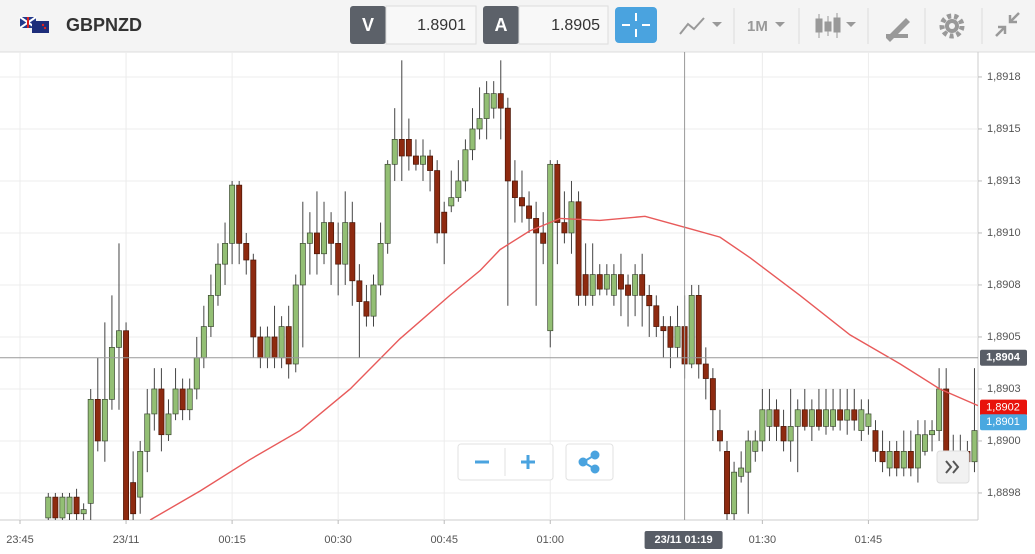  Describe the element at coordinates (535, 462) in the screenshot. I see `zoom-controls` at that location.